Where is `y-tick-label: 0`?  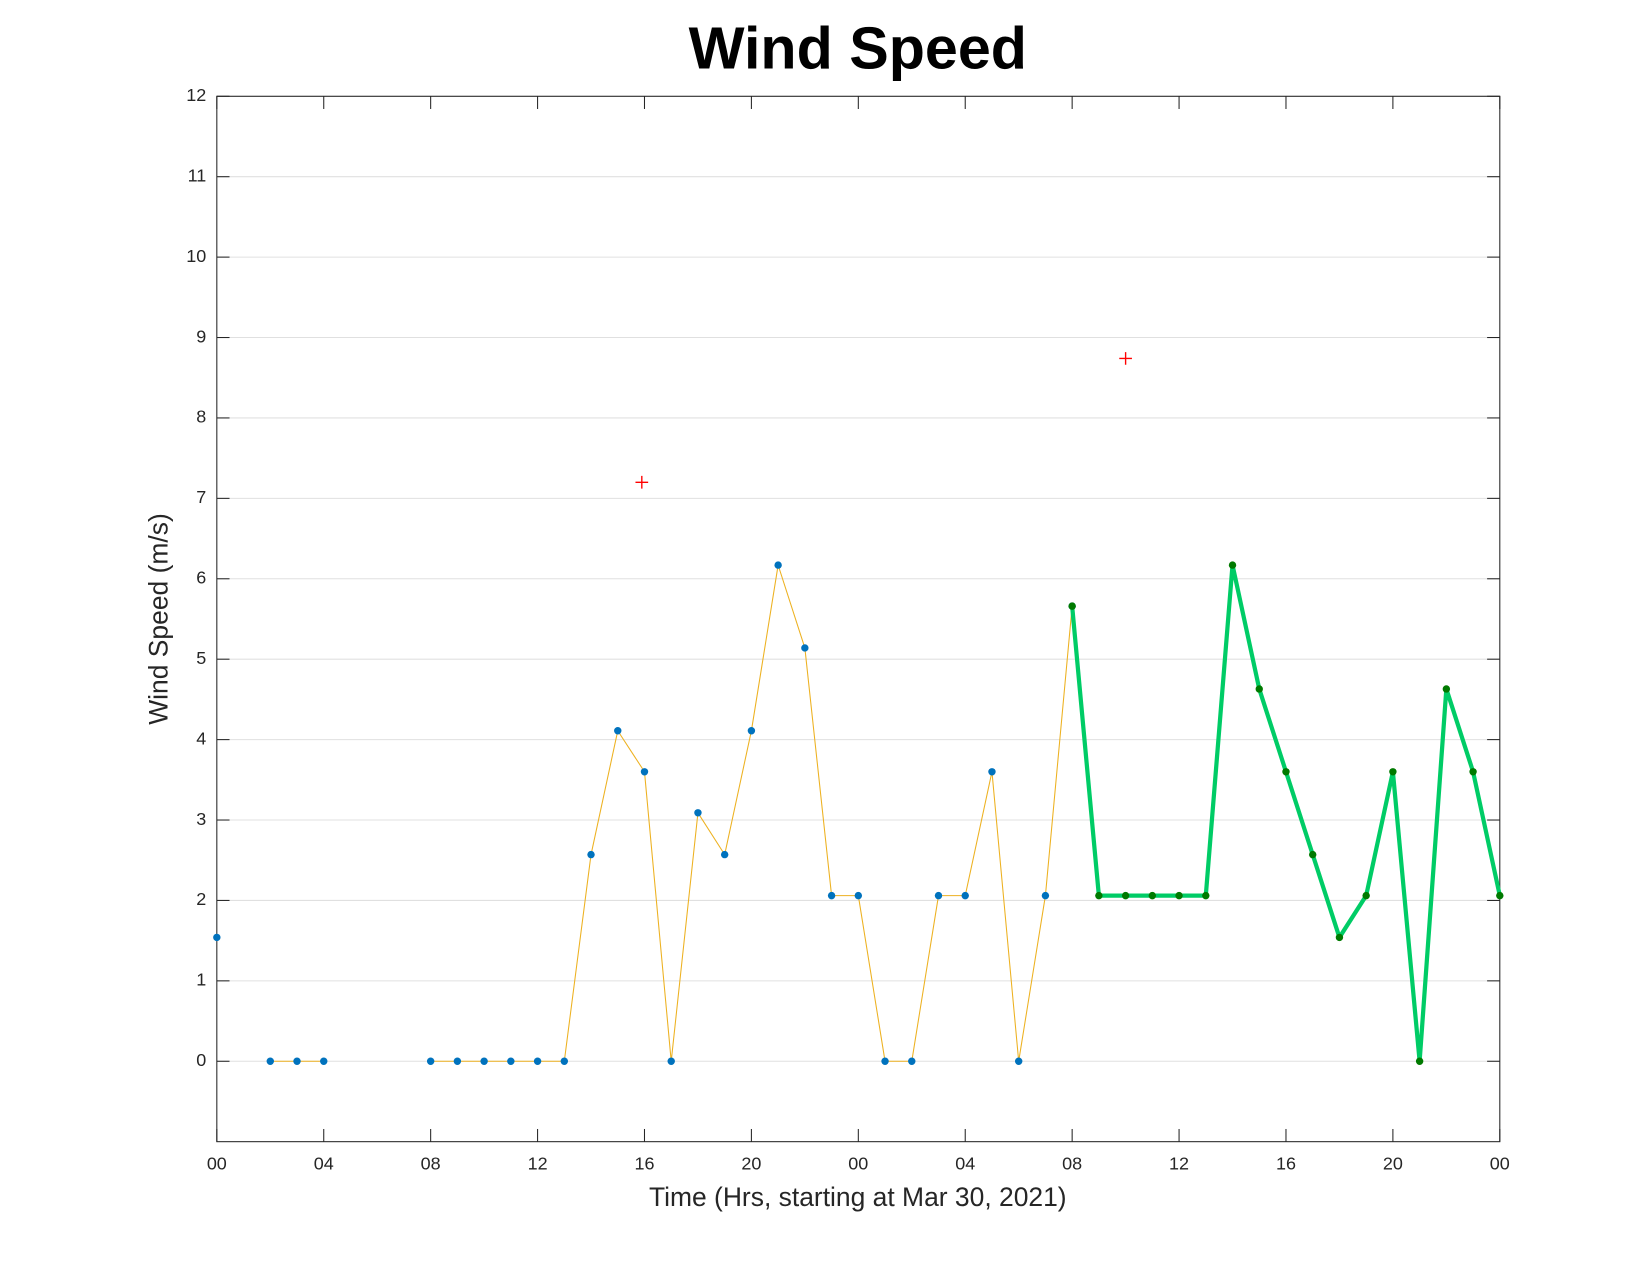
y-tick-label: 0 is located at coordinates (201, 1060).